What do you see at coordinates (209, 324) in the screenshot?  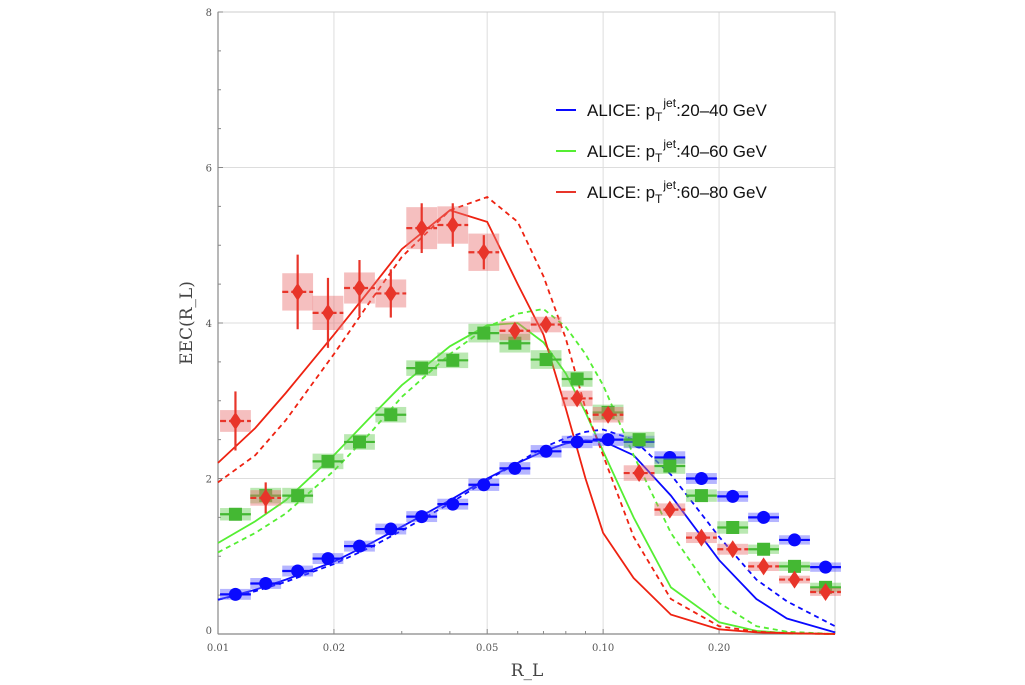 I see `y-tick-label: 4` at bounding box center [209, 324].